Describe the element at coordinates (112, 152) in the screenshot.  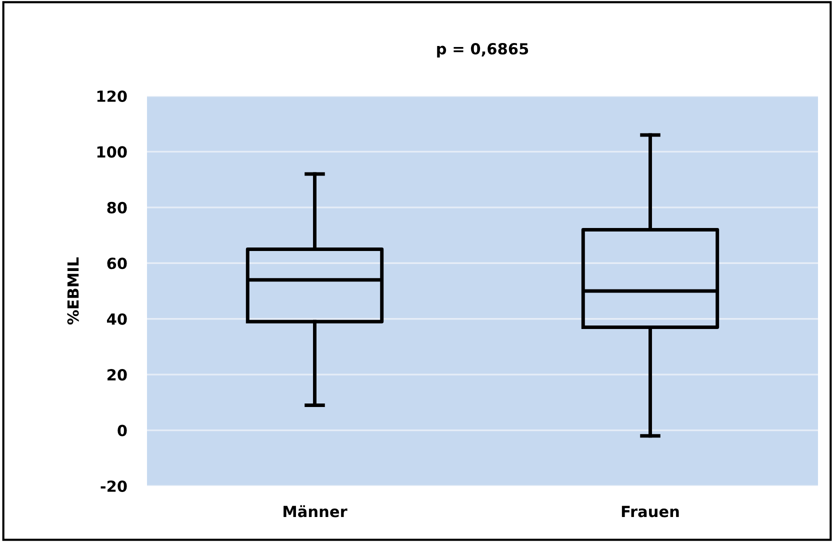
I see `y-tick-label: 100` at that location.